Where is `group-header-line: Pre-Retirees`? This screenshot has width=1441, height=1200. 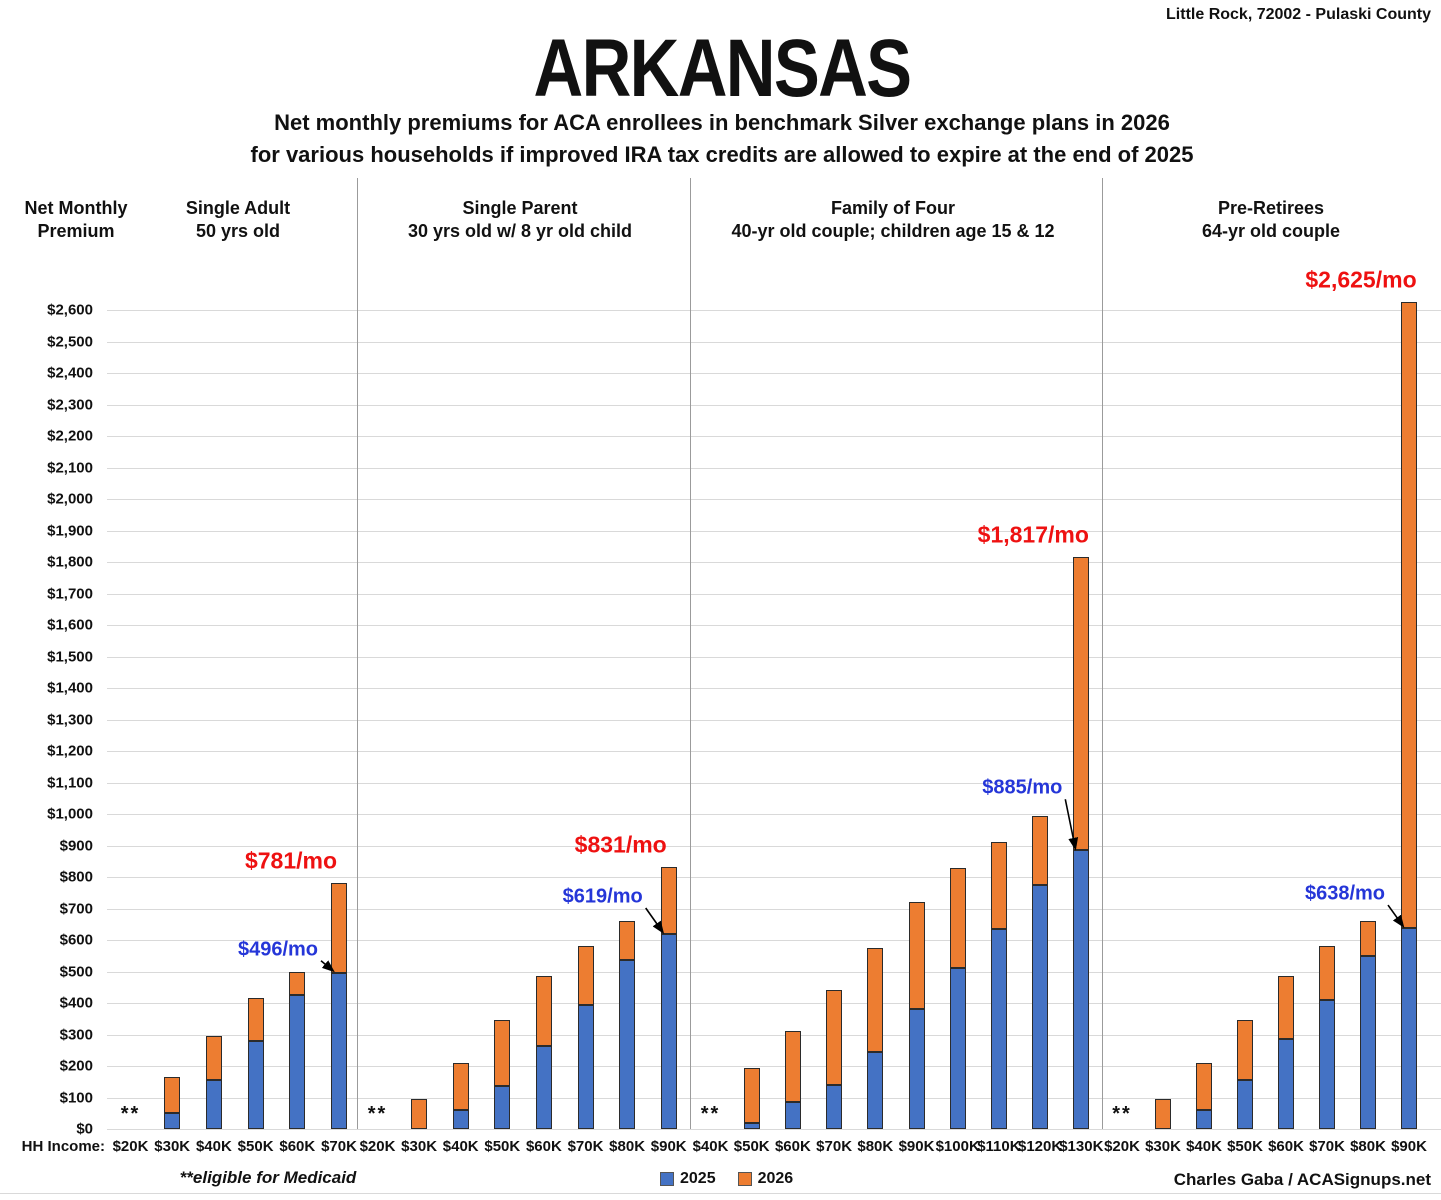
group-header-line: Pre-Retirees is located at coordinates (1271, 208).